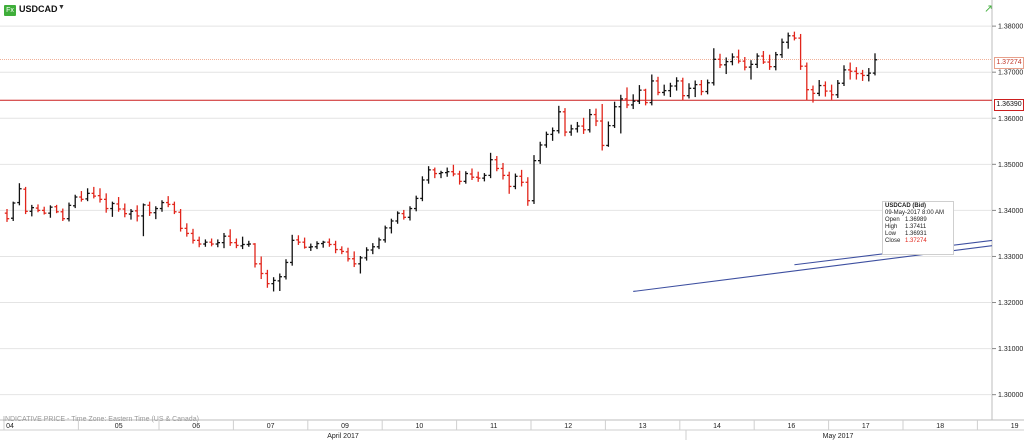  Describe the element at coordinates (38, 9) in the screenshot. I see `symbol-selector: USDCAD` at that location.